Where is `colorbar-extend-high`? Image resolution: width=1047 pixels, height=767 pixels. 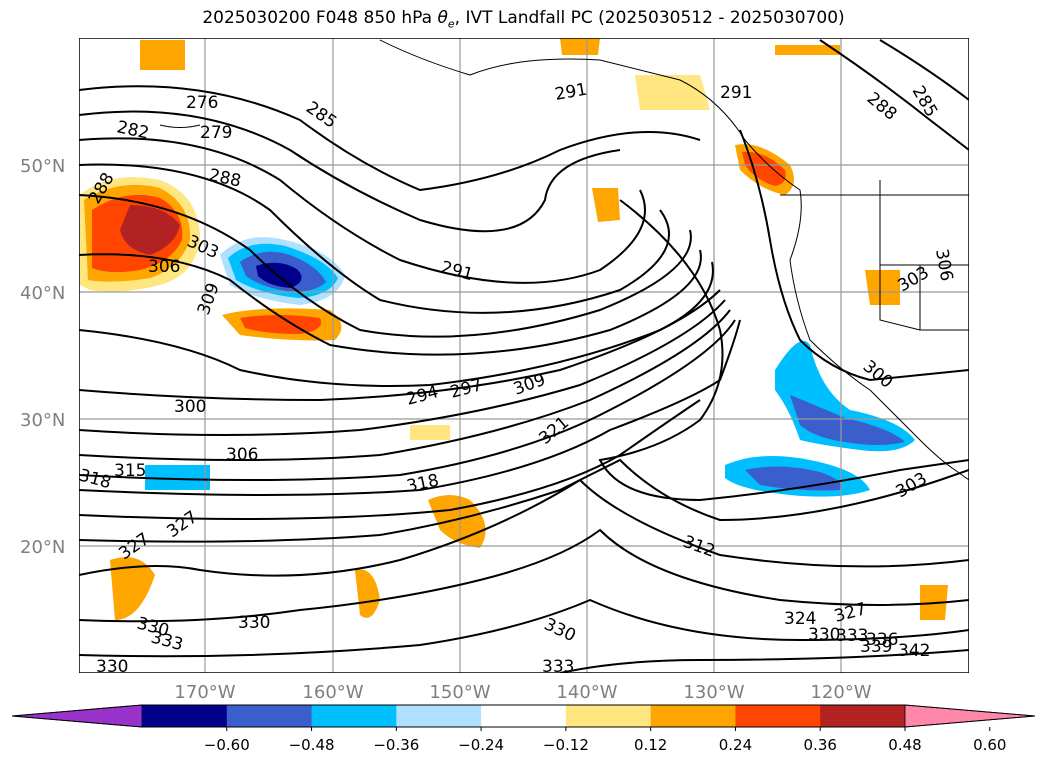
colorbar-extend-high is located at coordinates (970, 716).